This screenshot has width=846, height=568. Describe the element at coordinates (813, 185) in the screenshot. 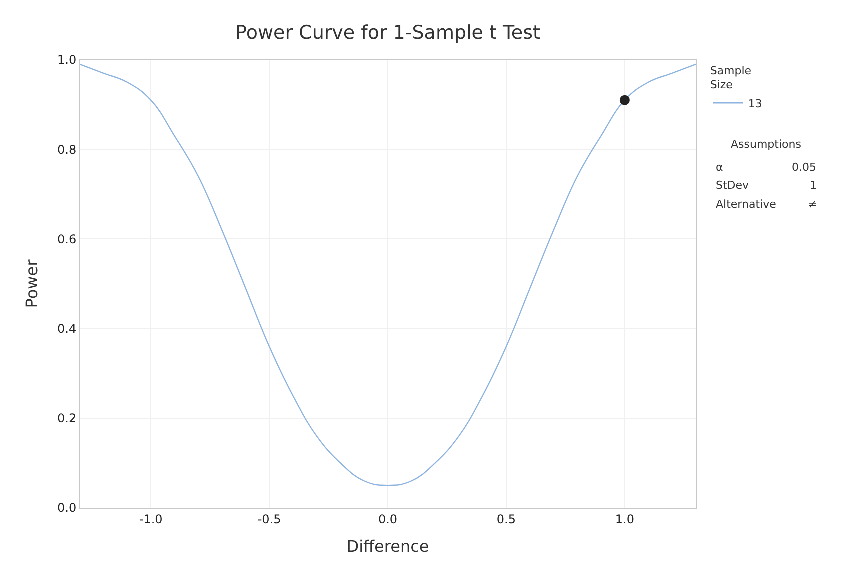

I see `text: 1` at that location.